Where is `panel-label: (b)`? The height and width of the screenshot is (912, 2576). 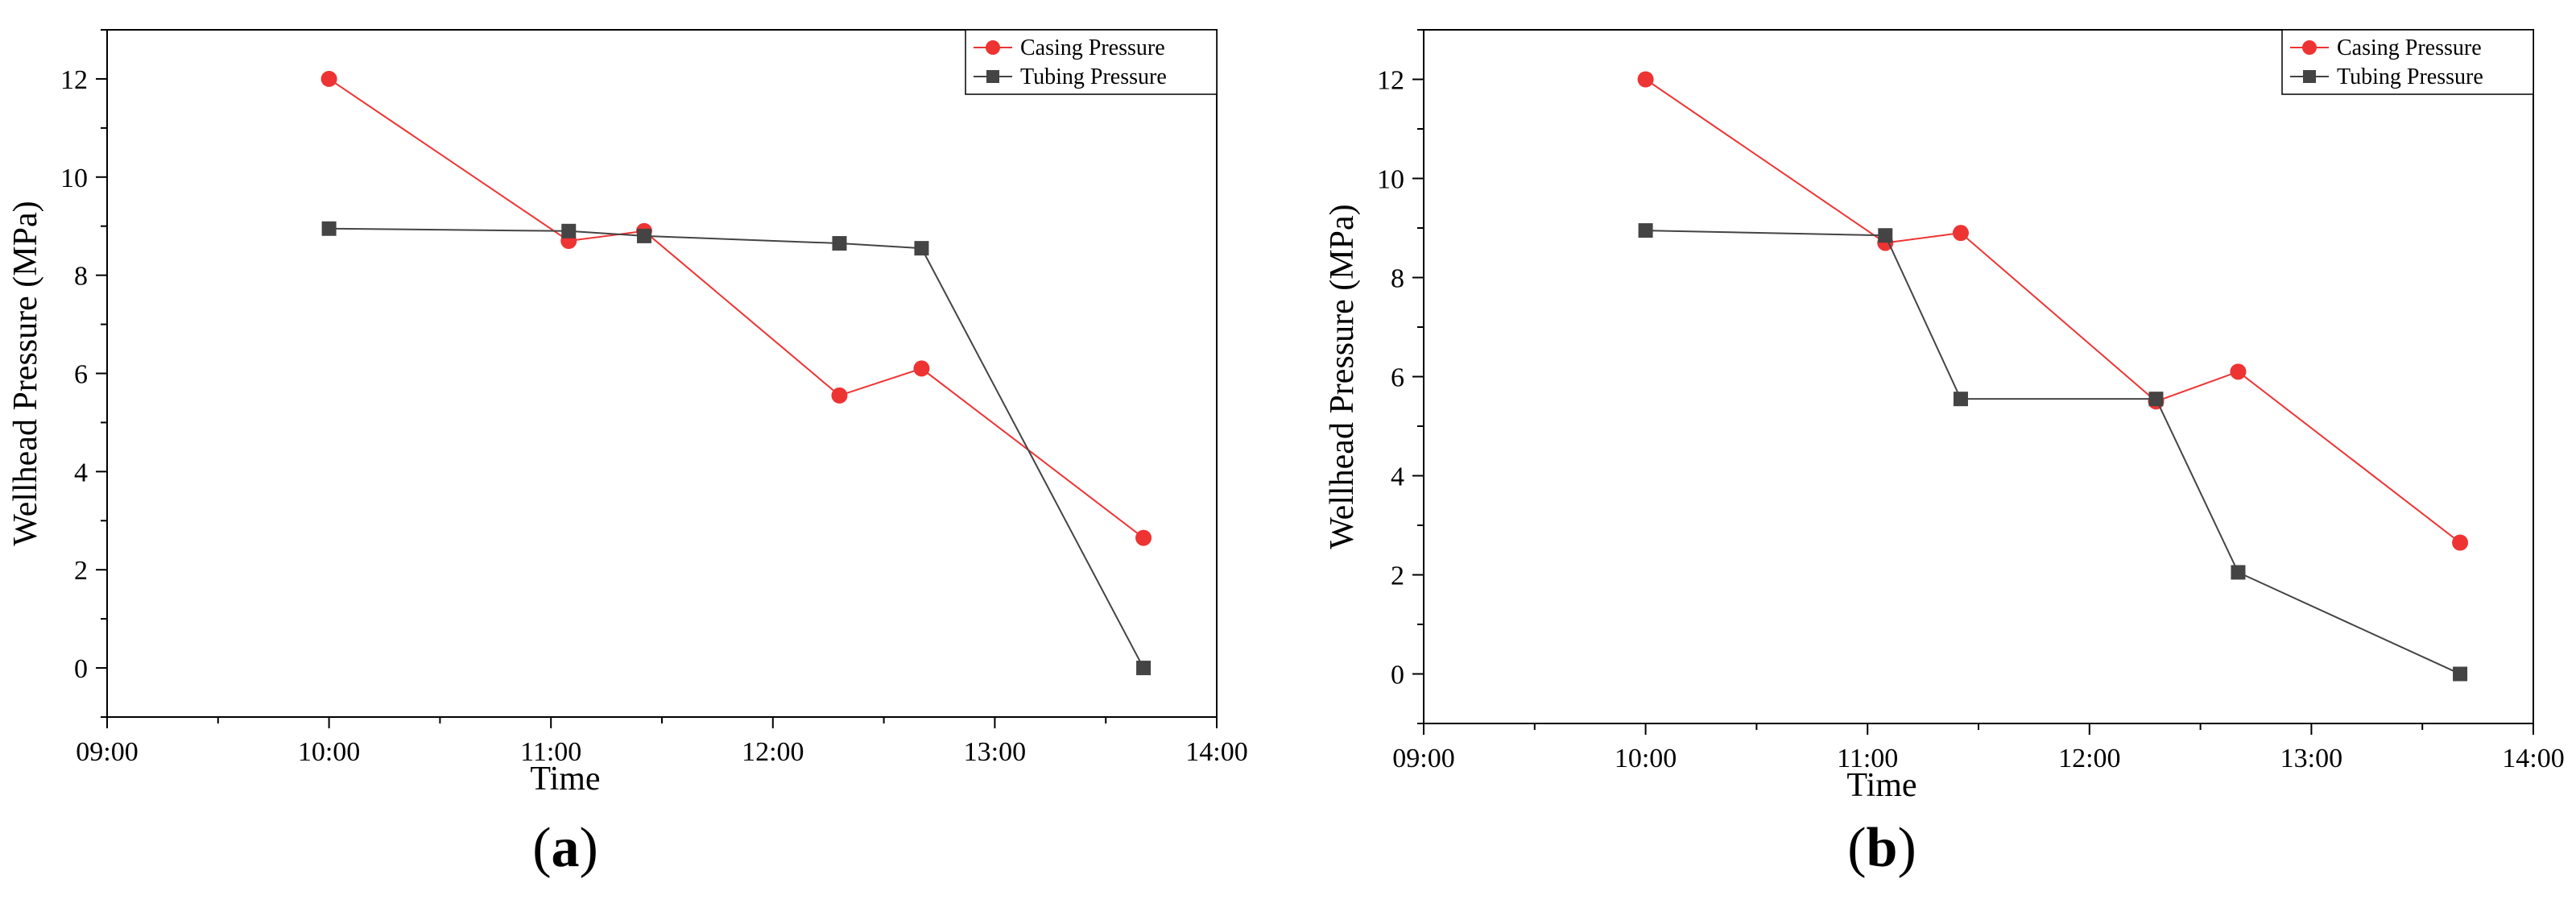
panel-label: (b) is located at coordinates (1881, 848).